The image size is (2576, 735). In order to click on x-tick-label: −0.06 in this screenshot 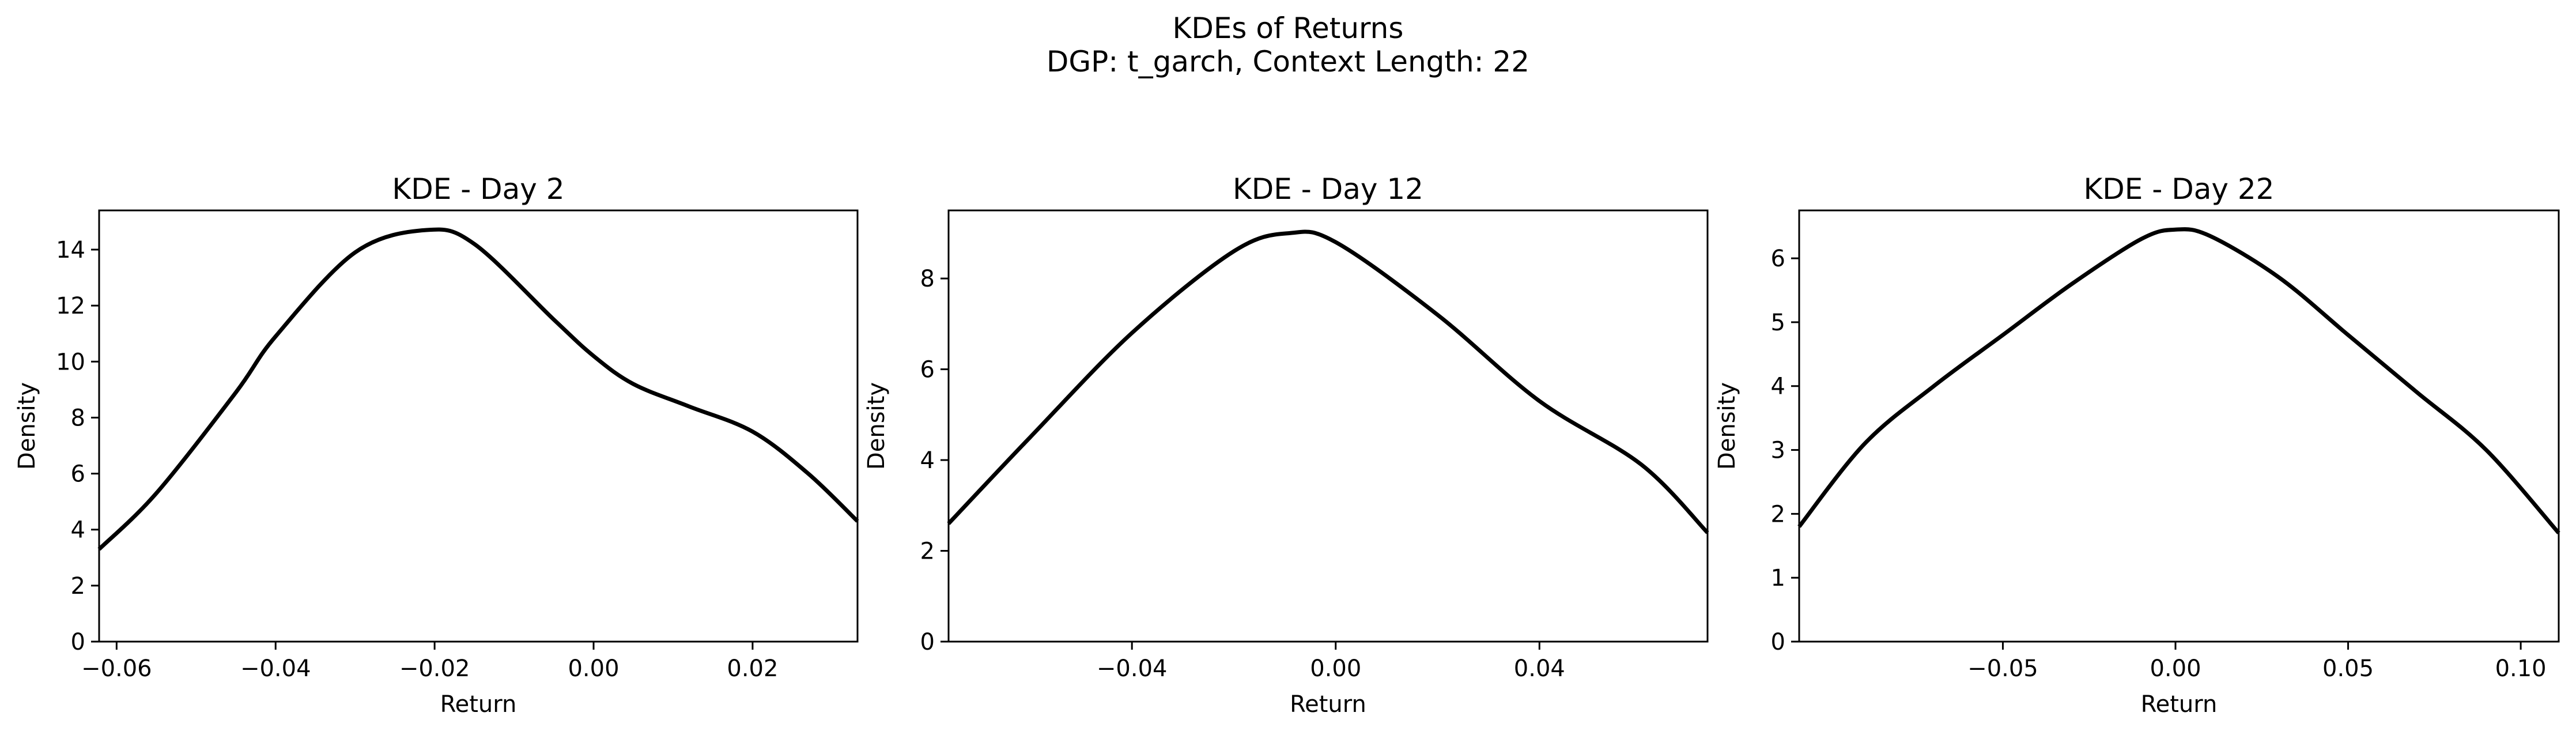, I will do `click(116, 668)`.